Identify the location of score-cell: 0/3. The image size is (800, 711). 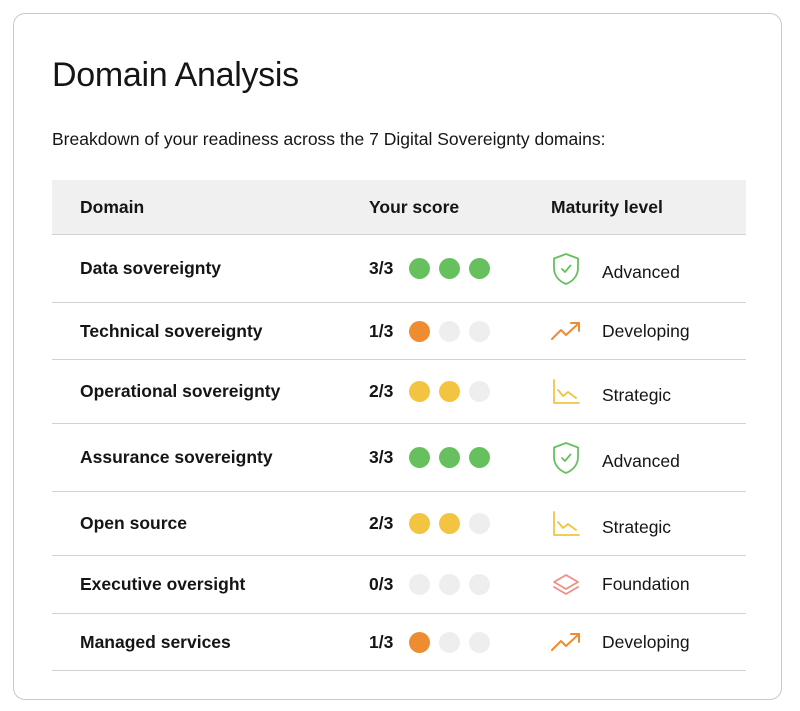
(434, 584).